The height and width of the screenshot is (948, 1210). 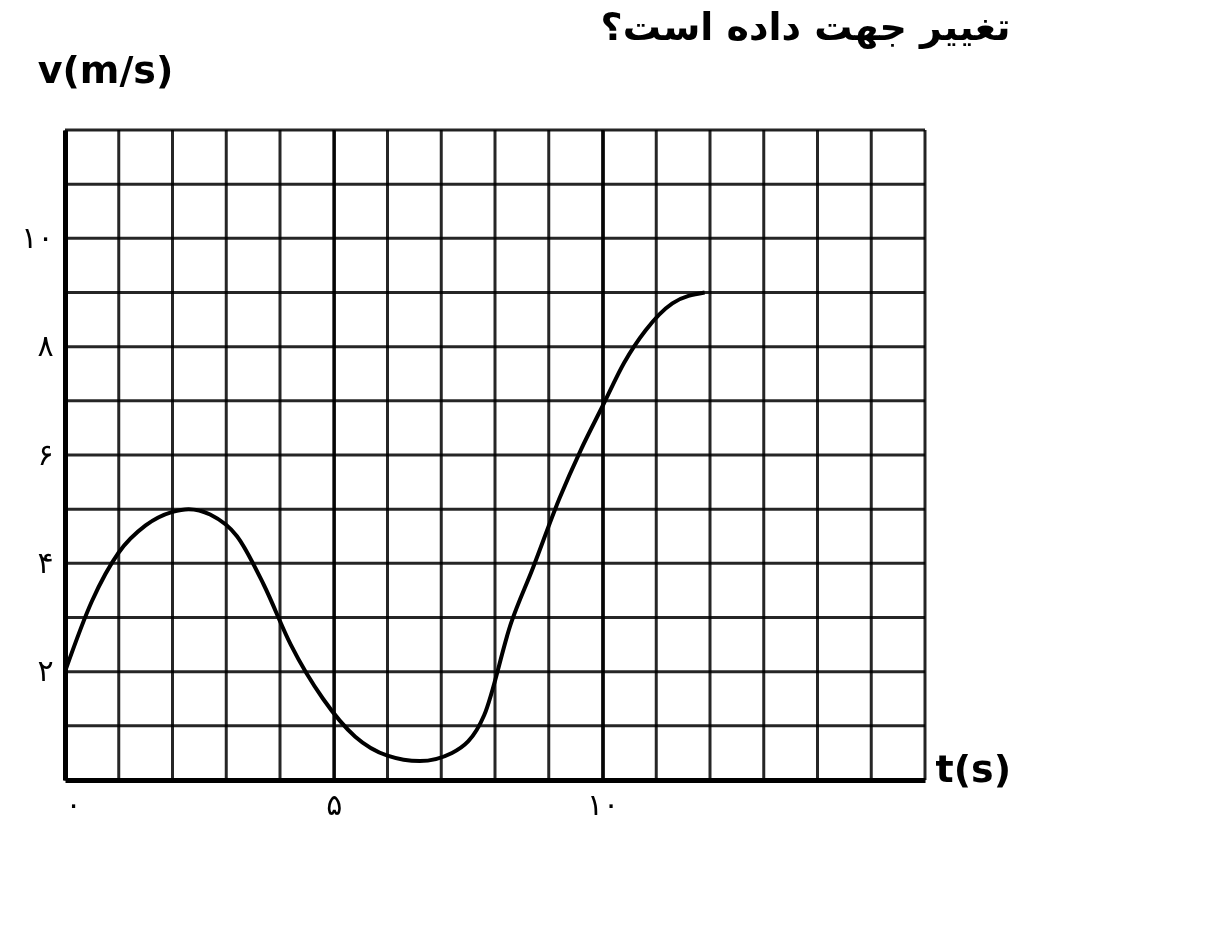 What do you see at coordinates (45, 454) in the screenshot?
I see `y-tick-label: ۶` at bounding box center [45, 454].